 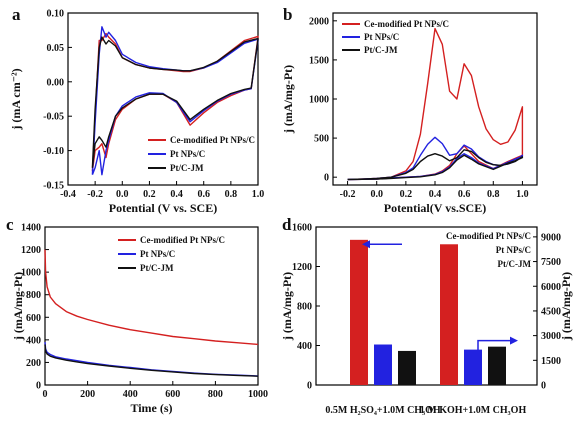 What do you see at coordinates (566, 306) in the screenshot?
I see `y2-axis-label: j (mA/mg-Pt)` at bounding box center [566, 306].